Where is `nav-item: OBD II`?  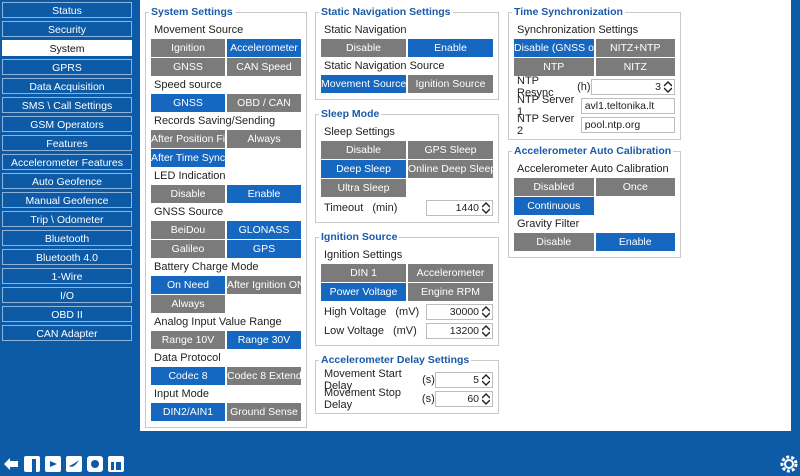
nav-item: OBD II is located at coordinates (67, 314).